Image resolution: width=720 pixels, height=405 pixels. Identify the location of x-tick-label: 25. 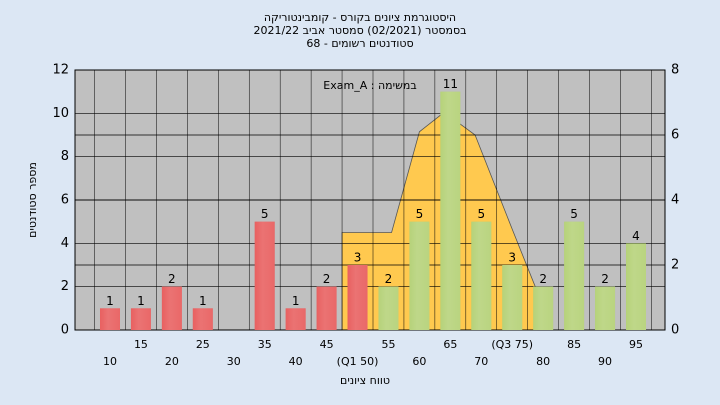
(203, 344).